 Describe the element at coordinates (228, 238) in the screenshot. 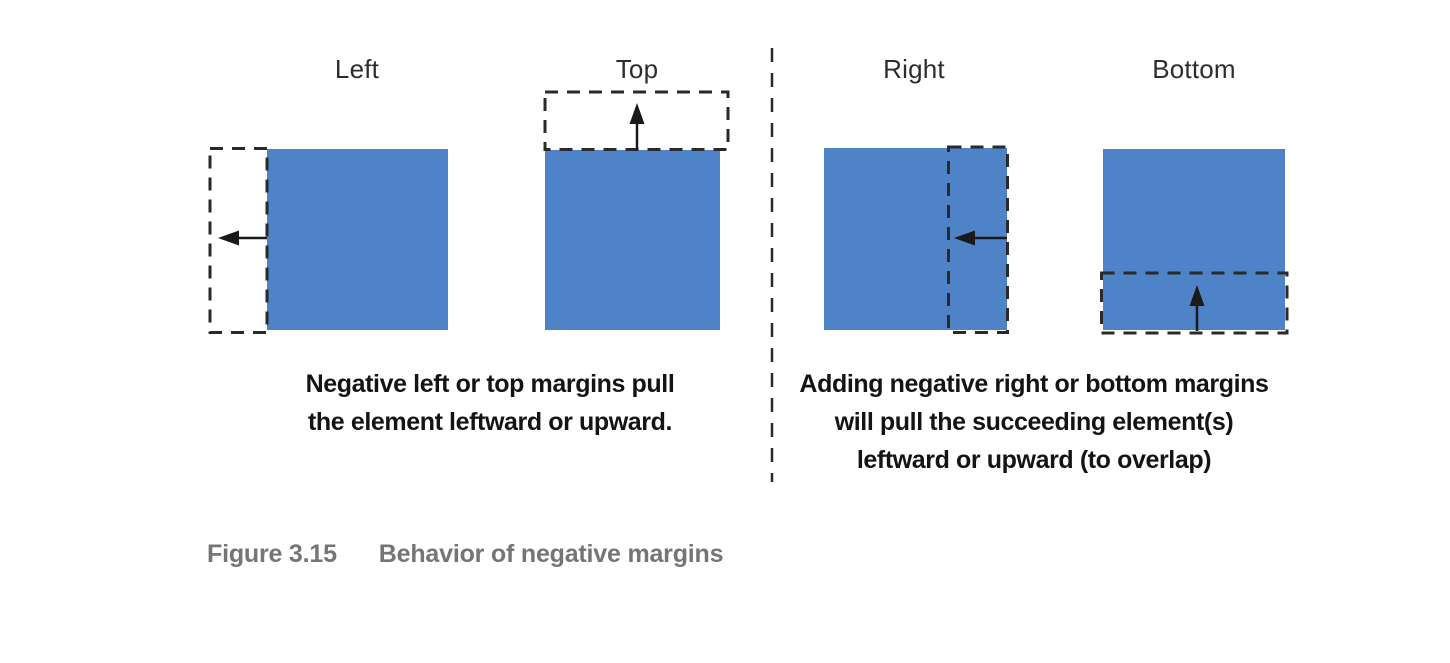

I see `left-arrow-head-icon` at that location.